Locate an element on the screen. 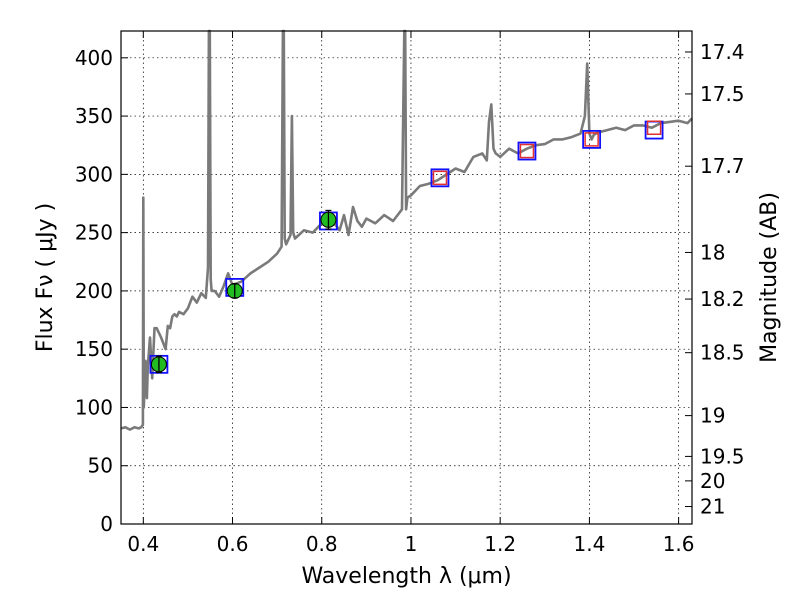 The height and width of the screenshot is (600, 800). right-axis-label: Magnitude (AB) is located at coordinates (769, 277).